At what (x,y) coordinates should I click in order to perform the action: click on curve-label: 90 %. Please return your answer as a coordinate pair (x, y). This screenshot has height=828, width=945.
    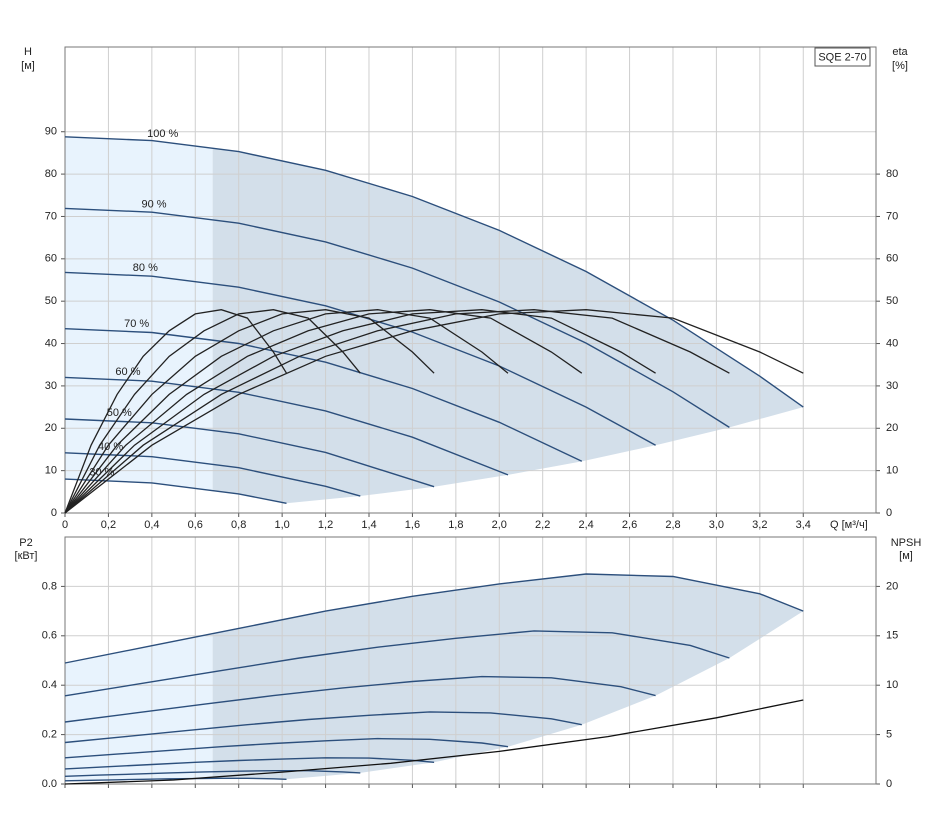
    Looking at the image, I should click on (153, 204).